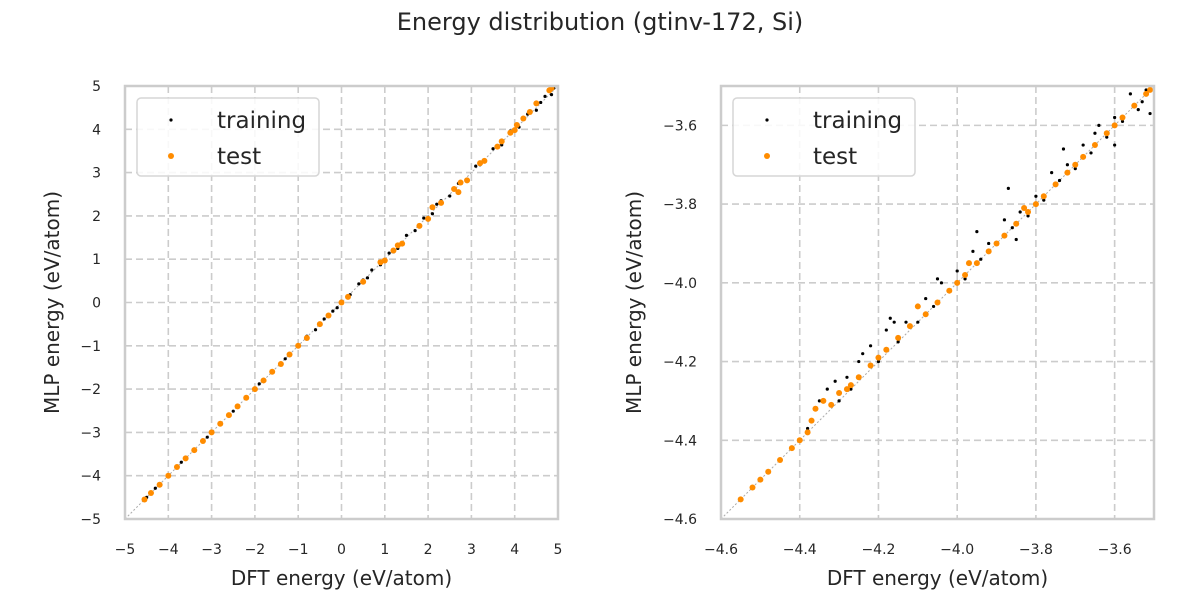 The image size is (1200, 600). I want to click on x-tick-label: 0, so click(341, 550).